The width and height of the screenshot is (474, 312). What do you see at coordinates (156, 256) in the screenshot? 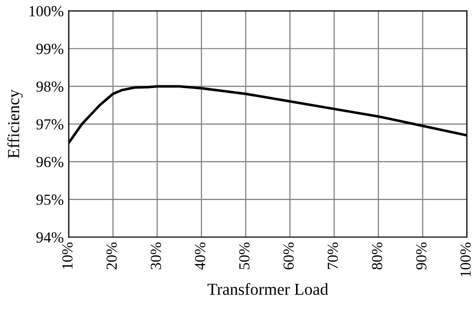
I see `x-tick-label: 30%` at bounding box center [156, 256].